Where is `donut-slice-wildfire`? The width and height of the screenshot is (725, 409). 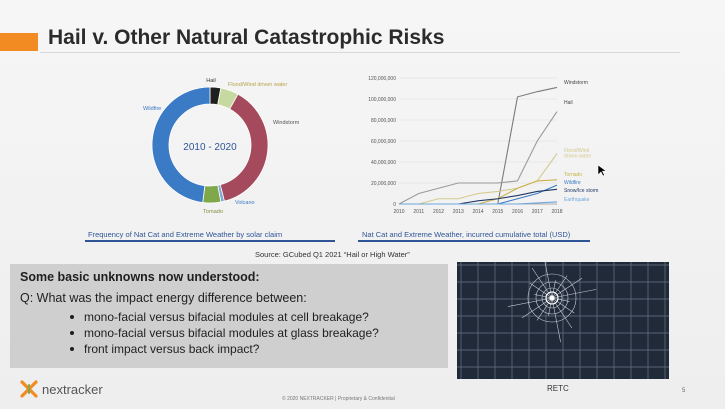 donut-slice-wildfire is located at coordinates (181, 144).